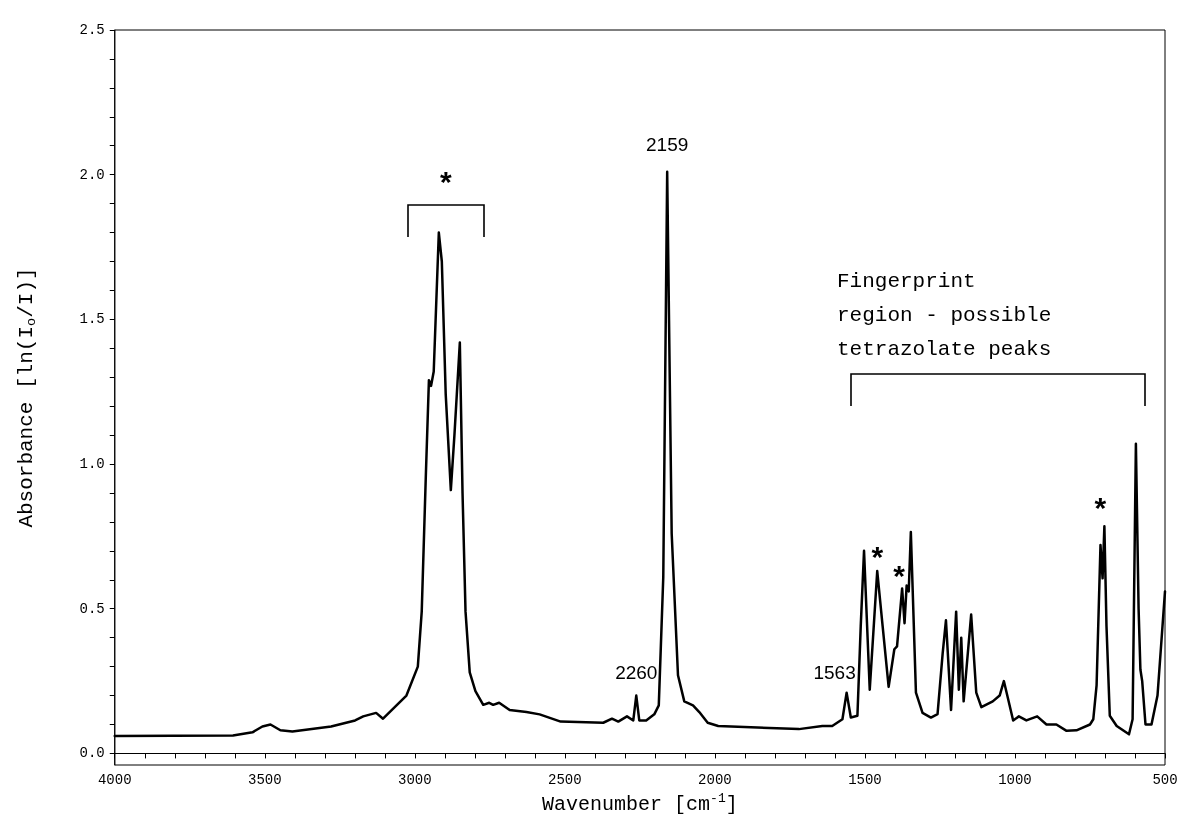 Image resolution: width=1178 pixels, height=816 pixels. Describe the element at coordinates (264, 780) in the screenshot. I see `x-tick-label: 3500` at that location.